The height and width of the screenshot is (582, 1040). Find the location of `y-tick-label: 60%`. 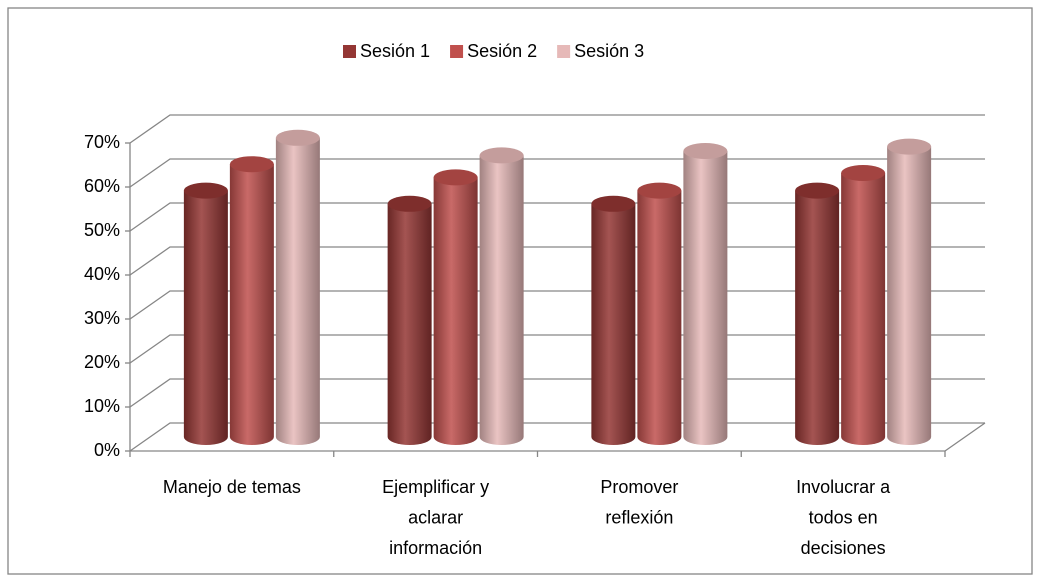

y-tick-label: 60% is located at coordinates (102, 186).